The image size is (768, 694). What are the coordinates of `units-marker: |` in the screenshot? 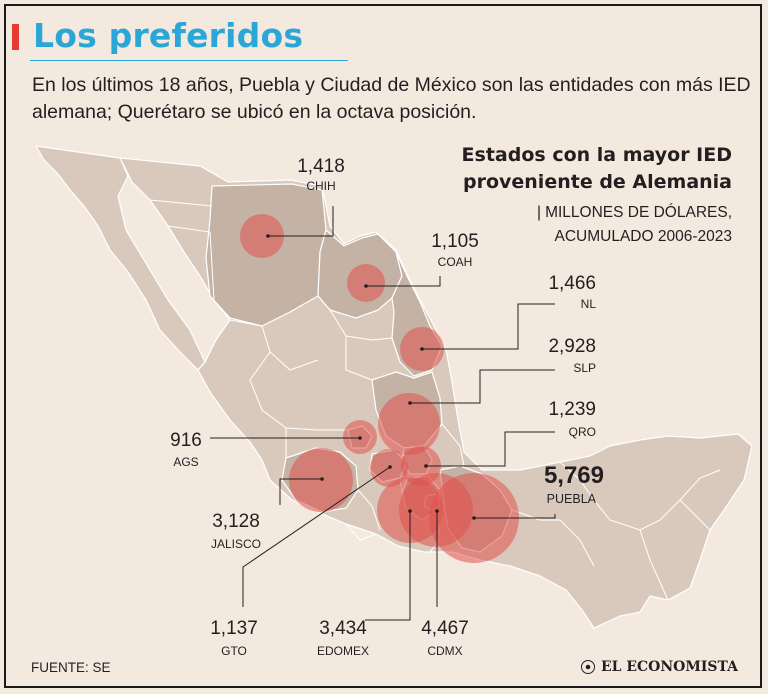 It's located at (539, 212).